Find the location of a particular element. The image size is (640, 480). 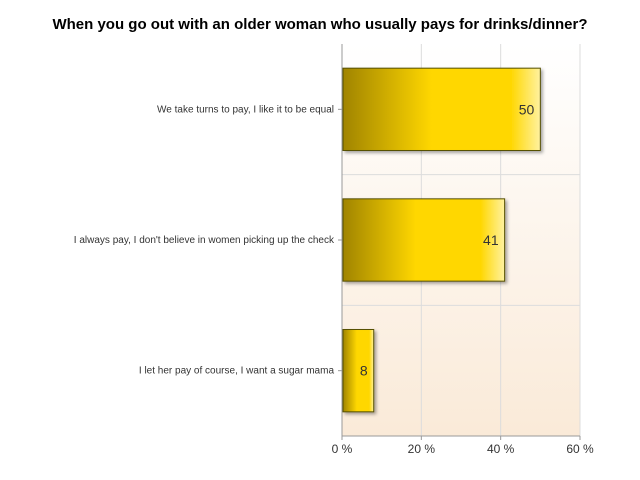

data-label: 50 is located at coordinates (527, 109).